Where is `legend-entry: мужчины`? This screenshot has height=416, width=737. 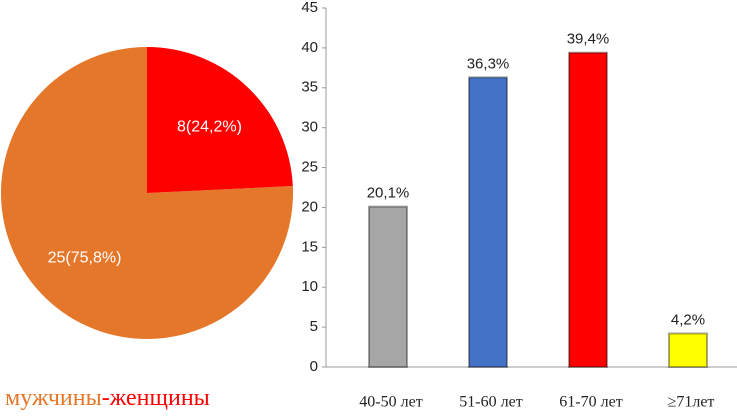
legend-entry: мужчины is located at coordinates (53, 398).